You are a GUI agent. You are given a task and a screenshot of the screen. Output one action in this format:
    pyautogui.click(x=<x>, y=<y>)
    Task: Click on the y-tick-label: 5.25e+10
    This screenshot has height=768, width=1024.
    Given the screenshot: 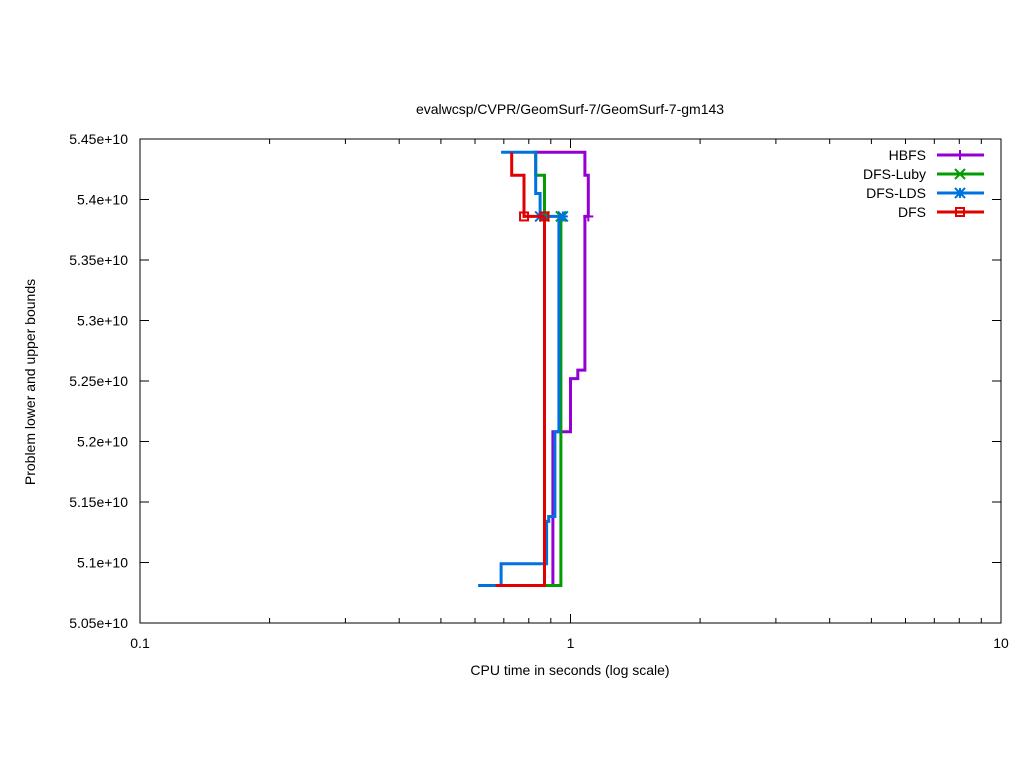 What is the action you would take?
    pyautogui.click(x=98, y=381)
    